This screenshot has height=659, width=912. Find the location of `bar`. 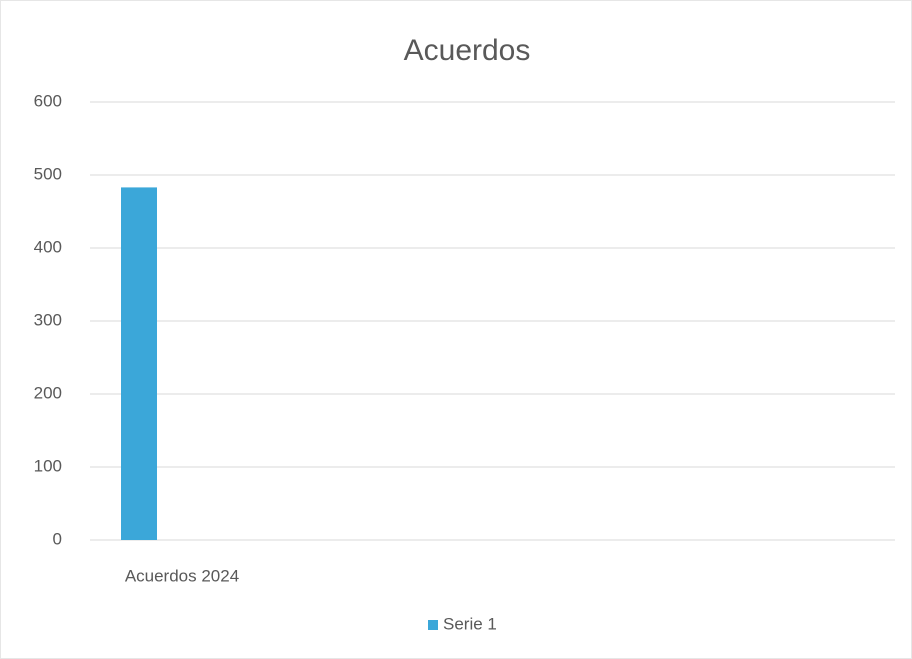

bar is located at coordinates (139, 363).